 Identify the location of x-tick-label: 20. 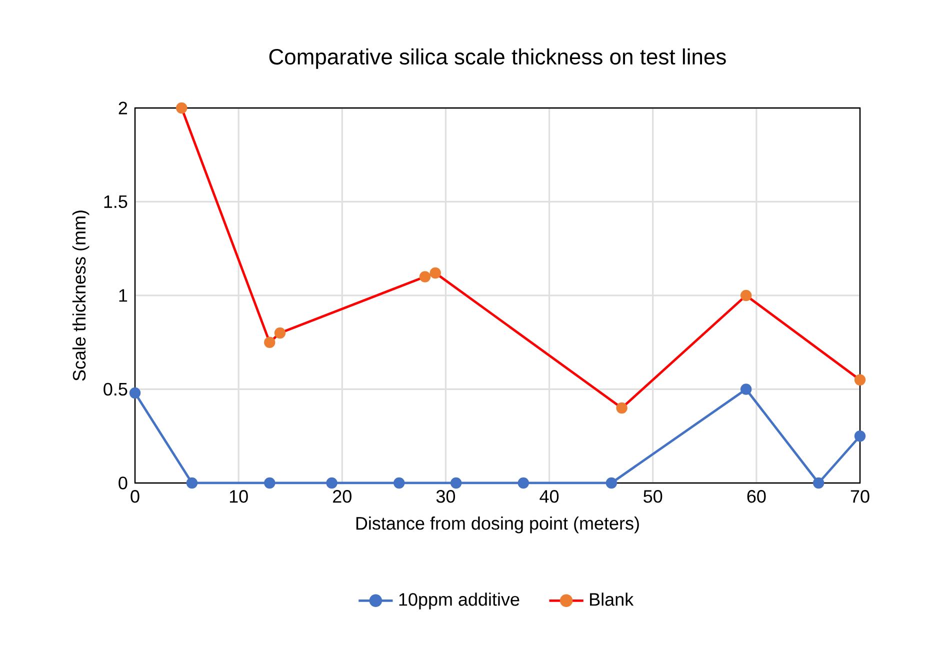
(342, 496).